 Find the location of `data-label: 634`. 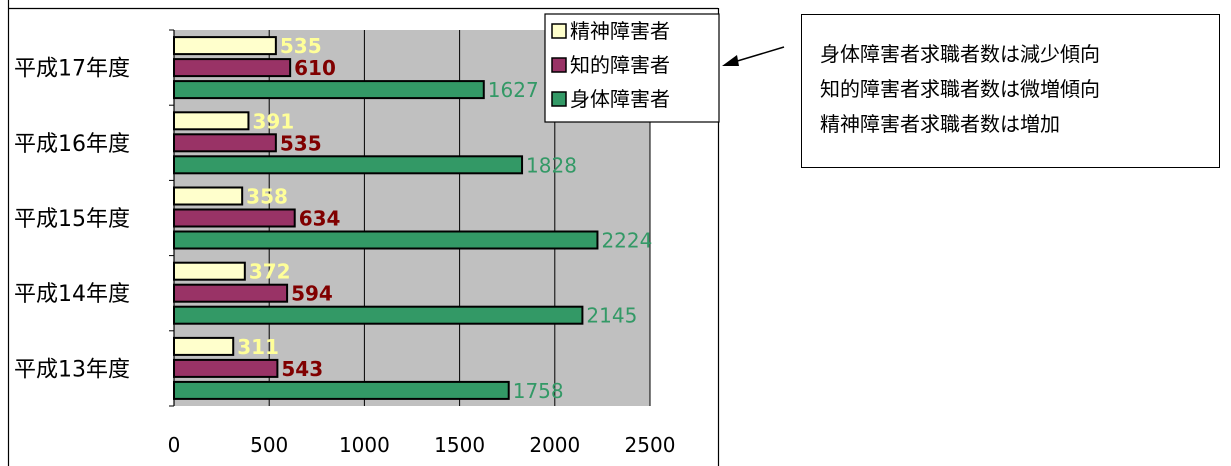

data-label: 634 is located at coordinates (320, 219).